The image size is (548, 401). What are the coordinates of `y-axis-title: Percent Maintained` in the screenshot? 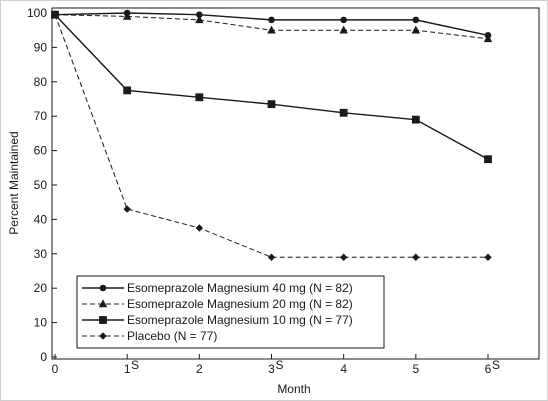 It's located at (14, 182).